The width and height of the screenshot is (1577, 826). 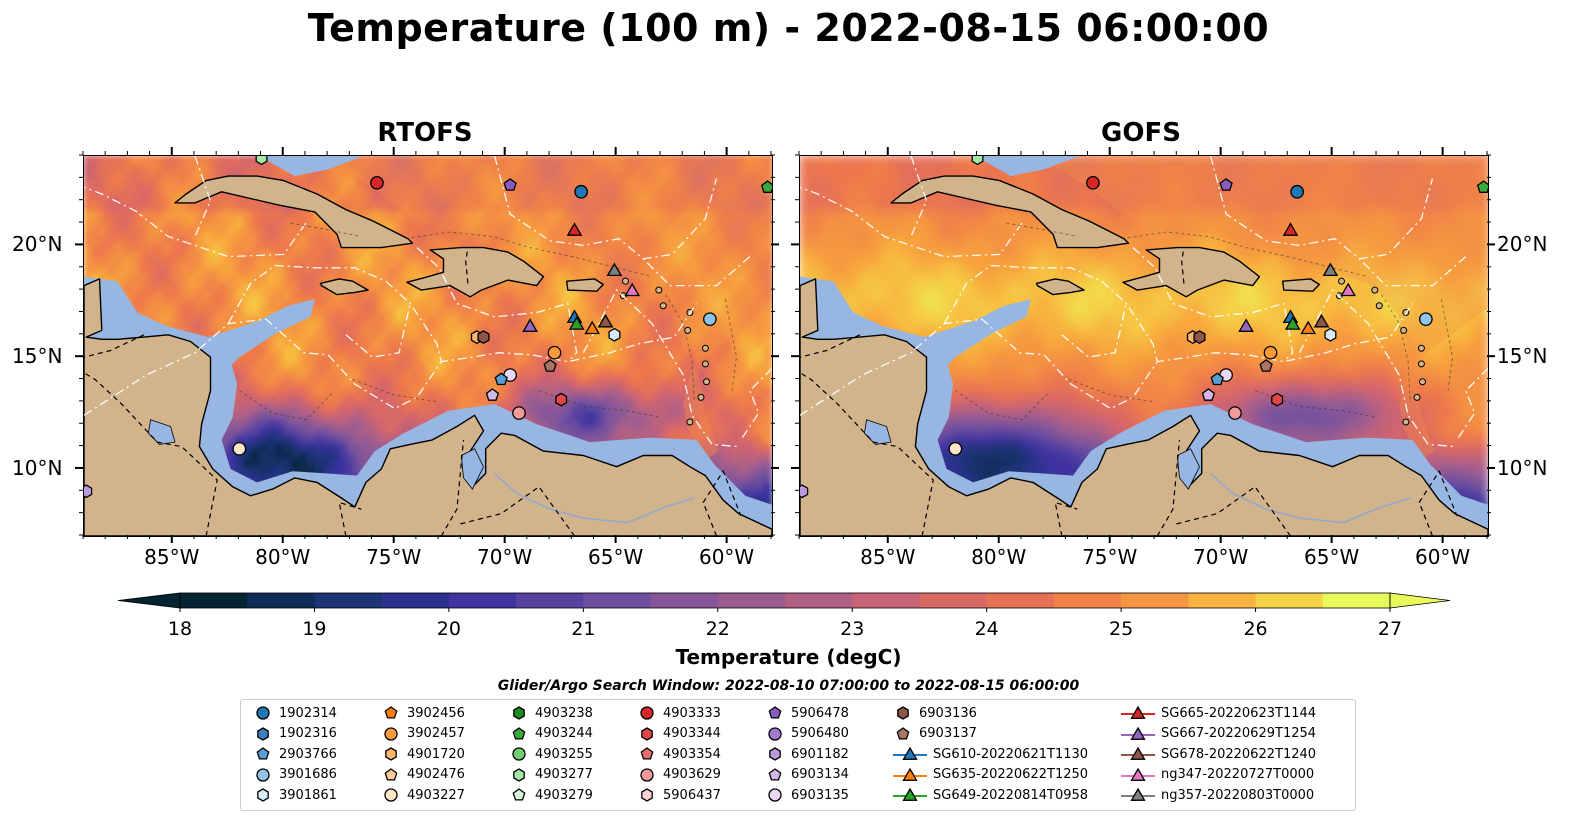 What do you see at coordinates (1420, 600) in the screenshot?
I see `colorbar-extend-high` at bounding box center [1420, 600].